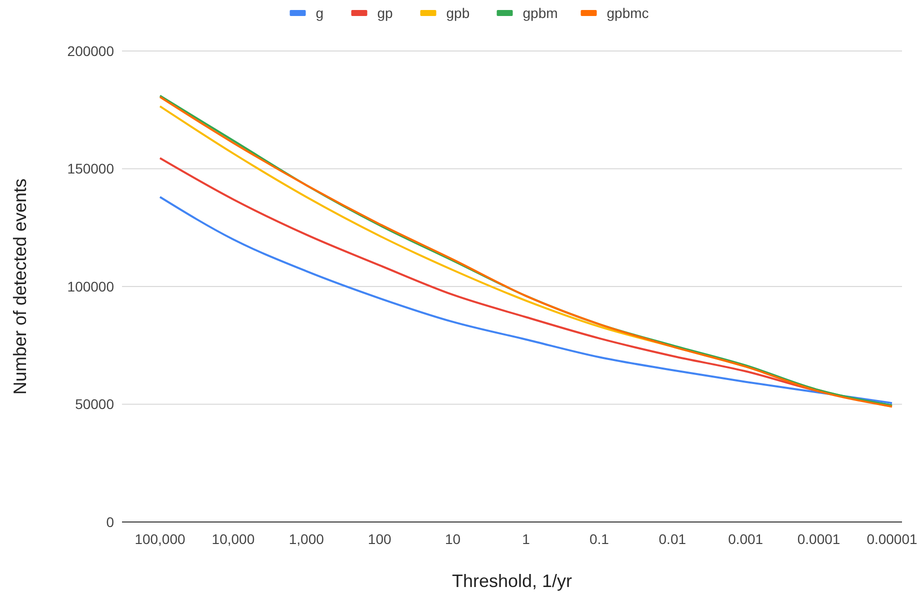 The height and width of the screenshot is (601, 922). What do you see at coordinates (512, 581) in the screenshot?
I see `x-axis-title: Threshold, 1/yr` at bounding box center [512, 581].